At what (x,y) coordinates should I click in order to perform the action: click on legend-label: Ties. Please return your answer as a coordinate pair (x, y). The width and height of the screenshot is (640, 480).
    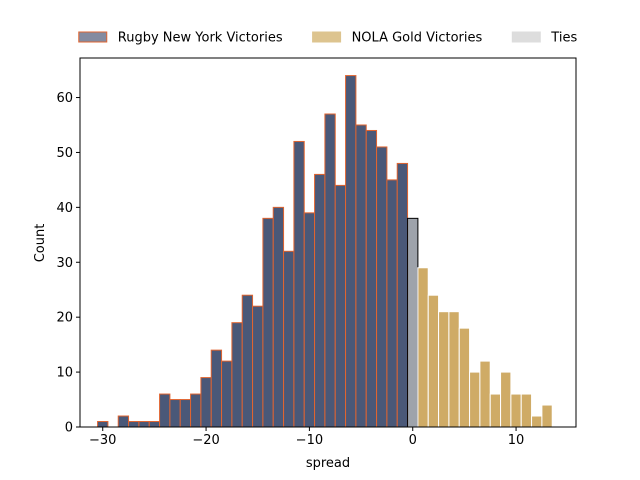
    Looking at the image, I should click on (563, 38).